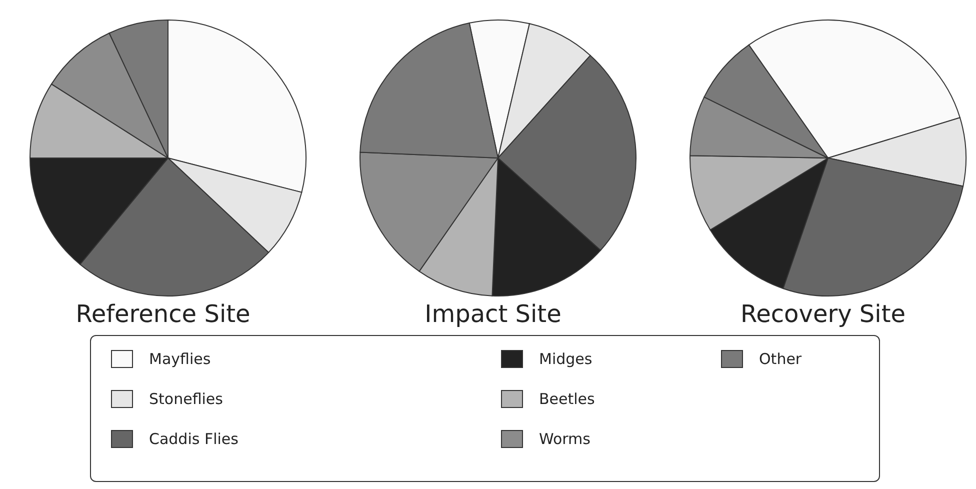  What do you see at coordinates (186, 399) in the screenshot?
I see `legend-label: Stoneflies` at bounding box center [186, 399].